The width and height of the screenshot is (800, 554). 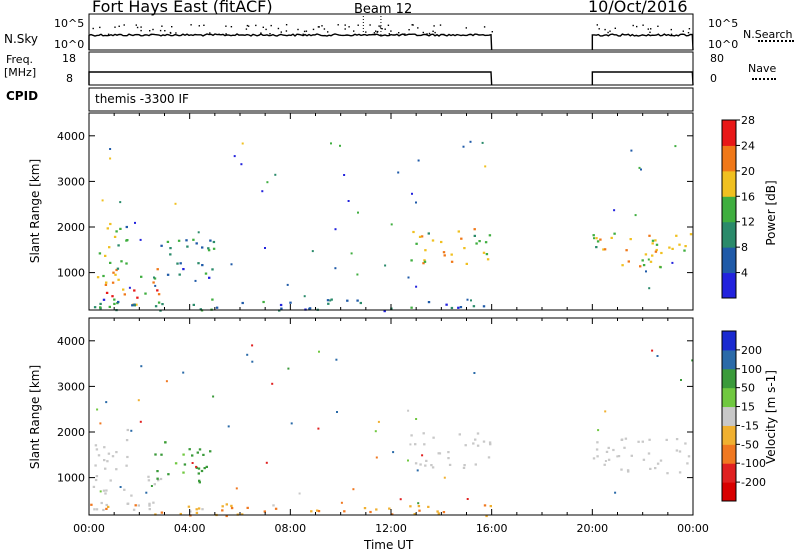 What do you see at coordinates (71, 478) in the screenshot?
I see `y-tick-label: 1000` at bounding box center [71, 478].